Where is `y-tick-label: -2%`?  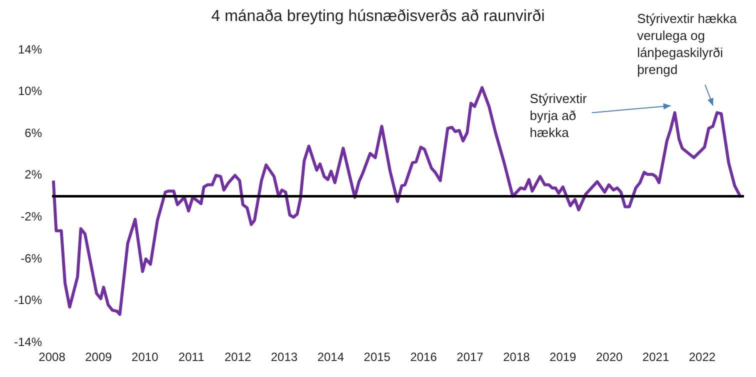
y-tick-label: -2% is located at coordinates (31, 217).